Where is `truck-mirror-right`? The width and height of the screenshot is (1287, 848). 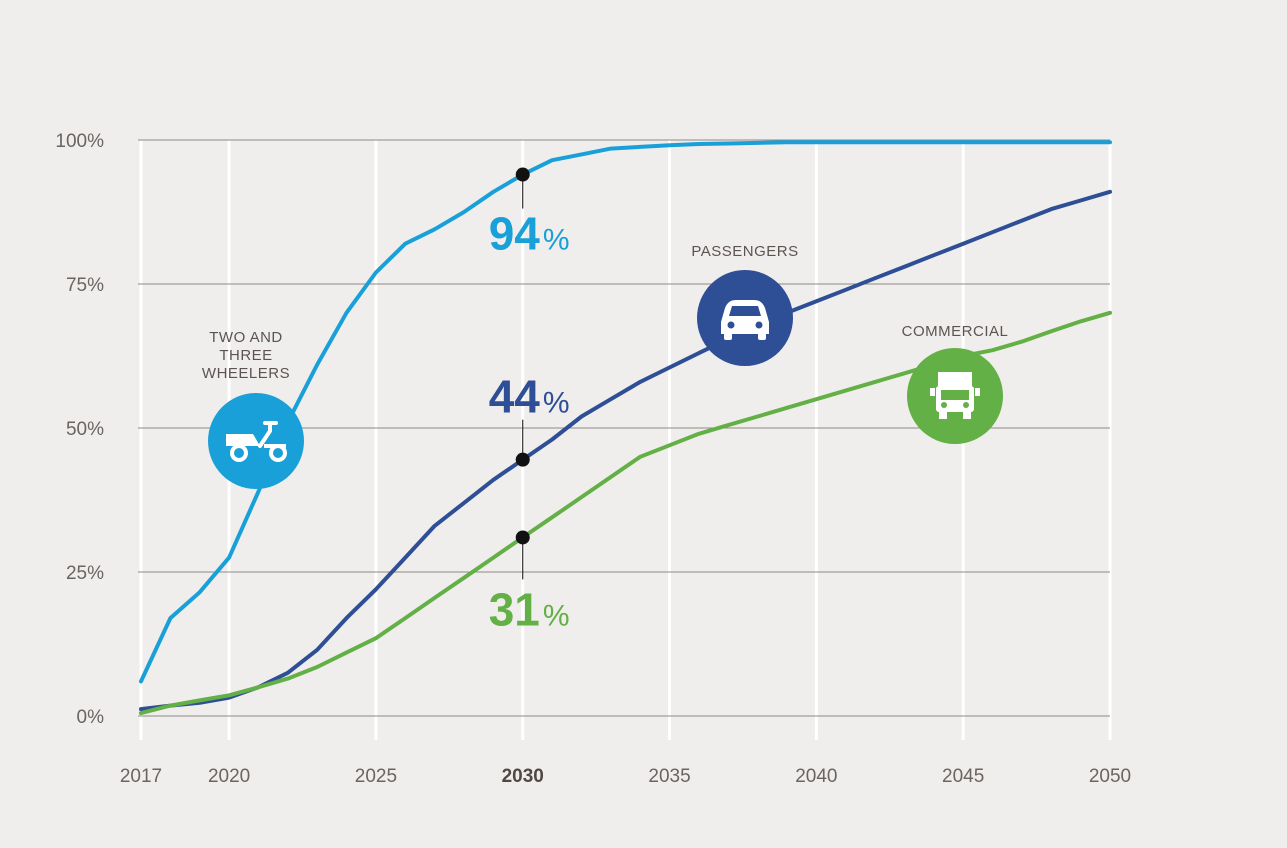 truck-mirror-right is located at coordinates (977, 392).